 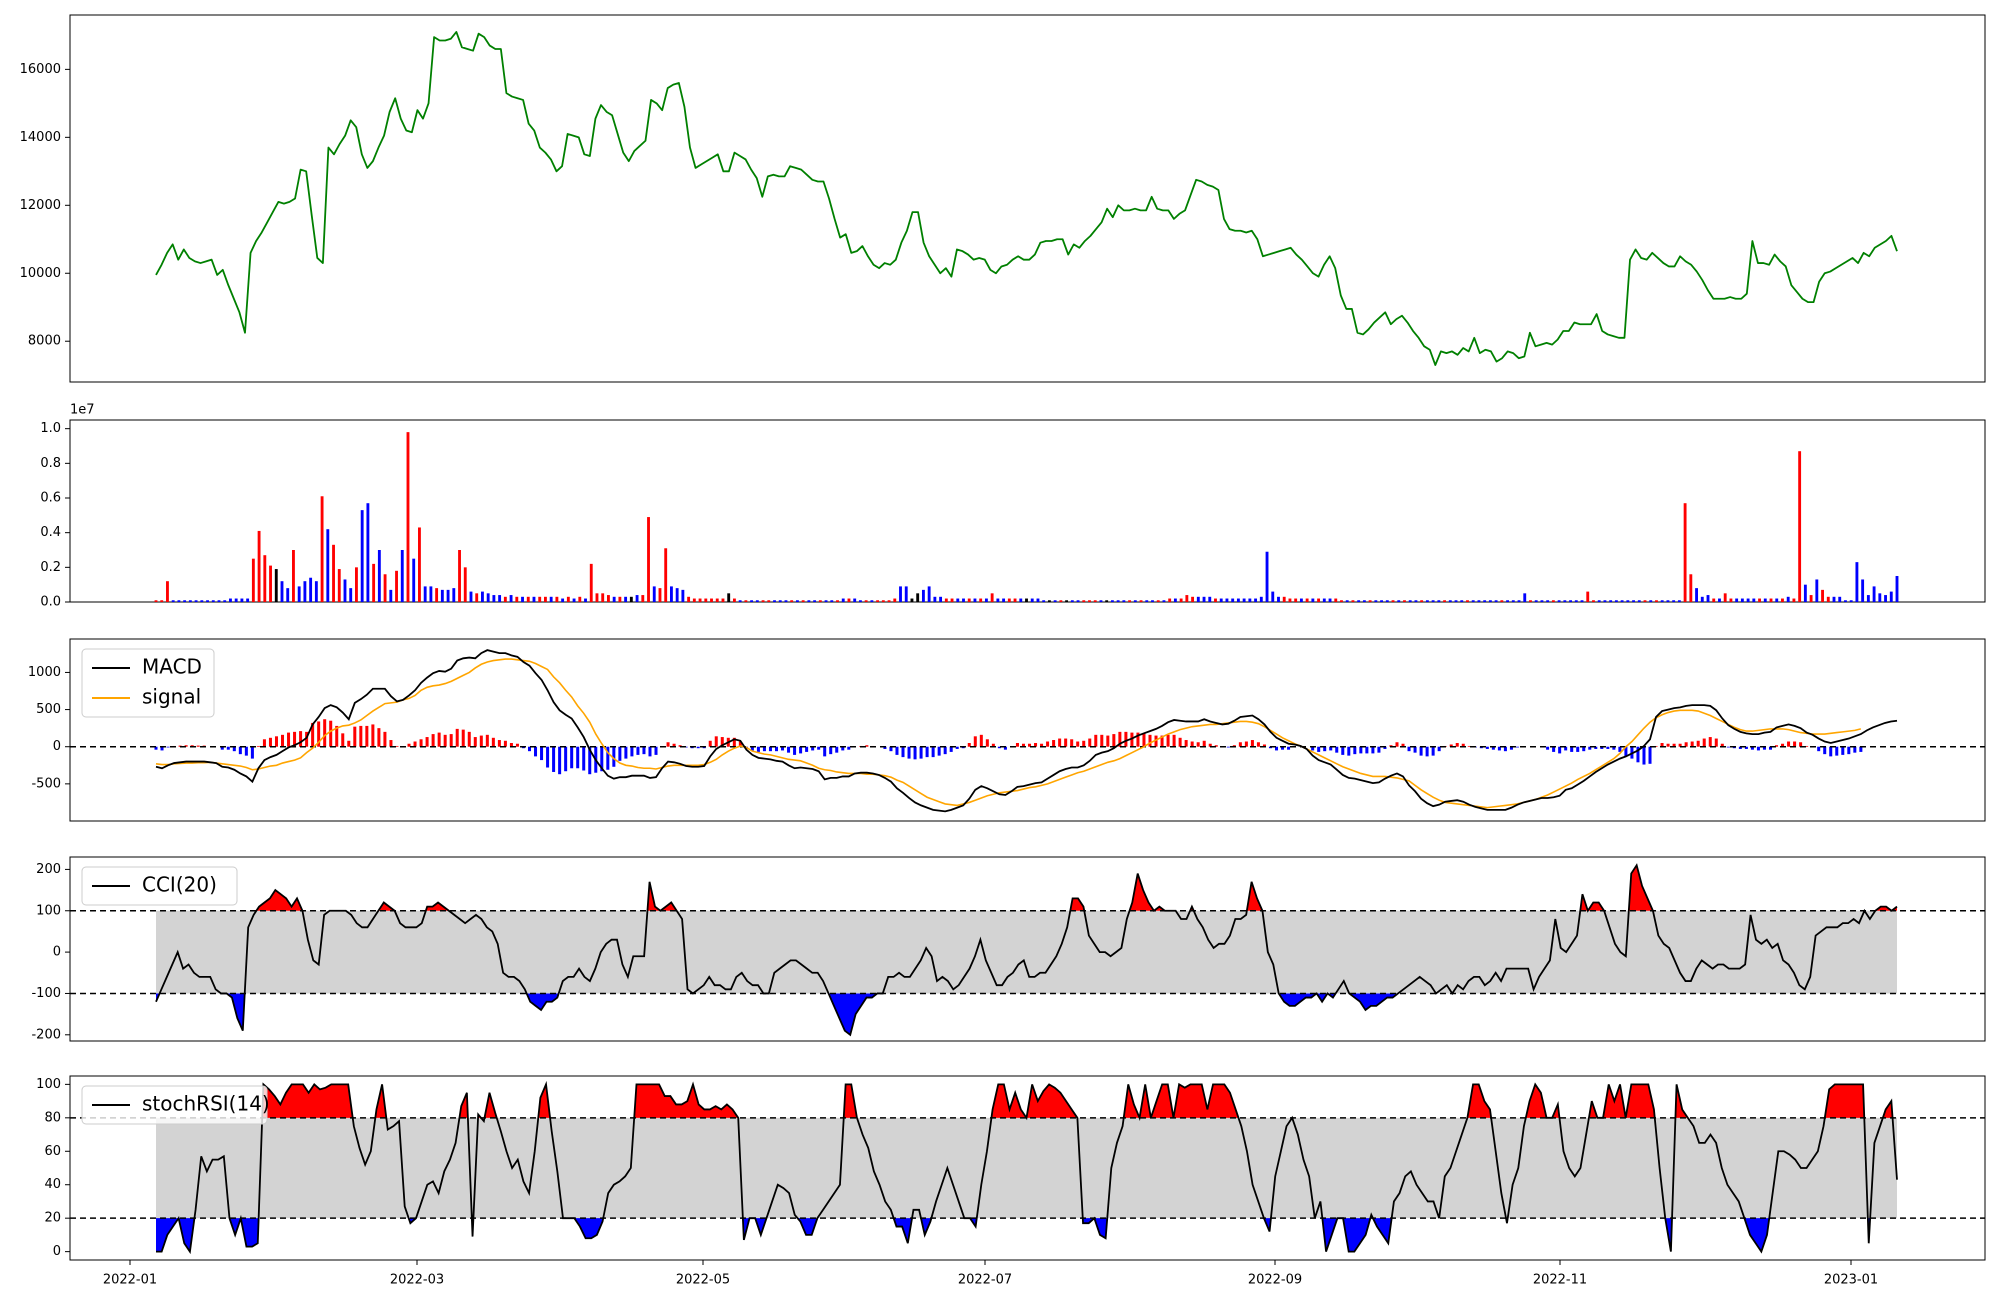 What do you see at coordinates (40, 205) in the screenshot?
I see `price-ytick-label: 12000` at bounding box center [40, 205].